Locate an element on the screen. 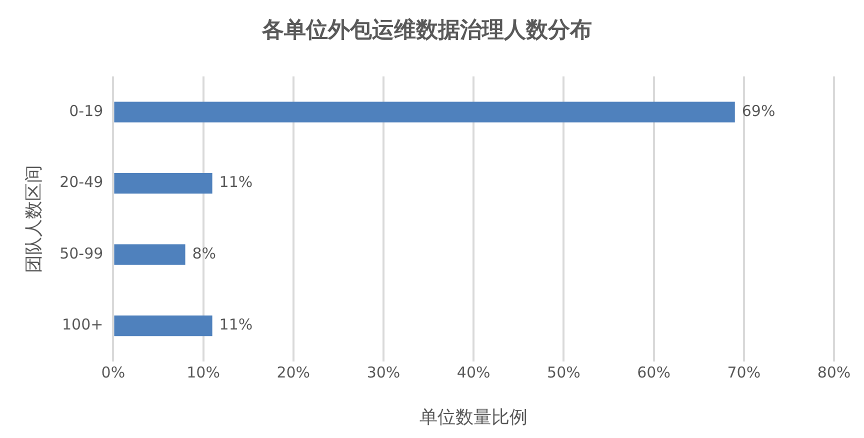 The width and height of the screenshot is (864, 438). x-tick-label: 0% is located at coordinates (113, 372).